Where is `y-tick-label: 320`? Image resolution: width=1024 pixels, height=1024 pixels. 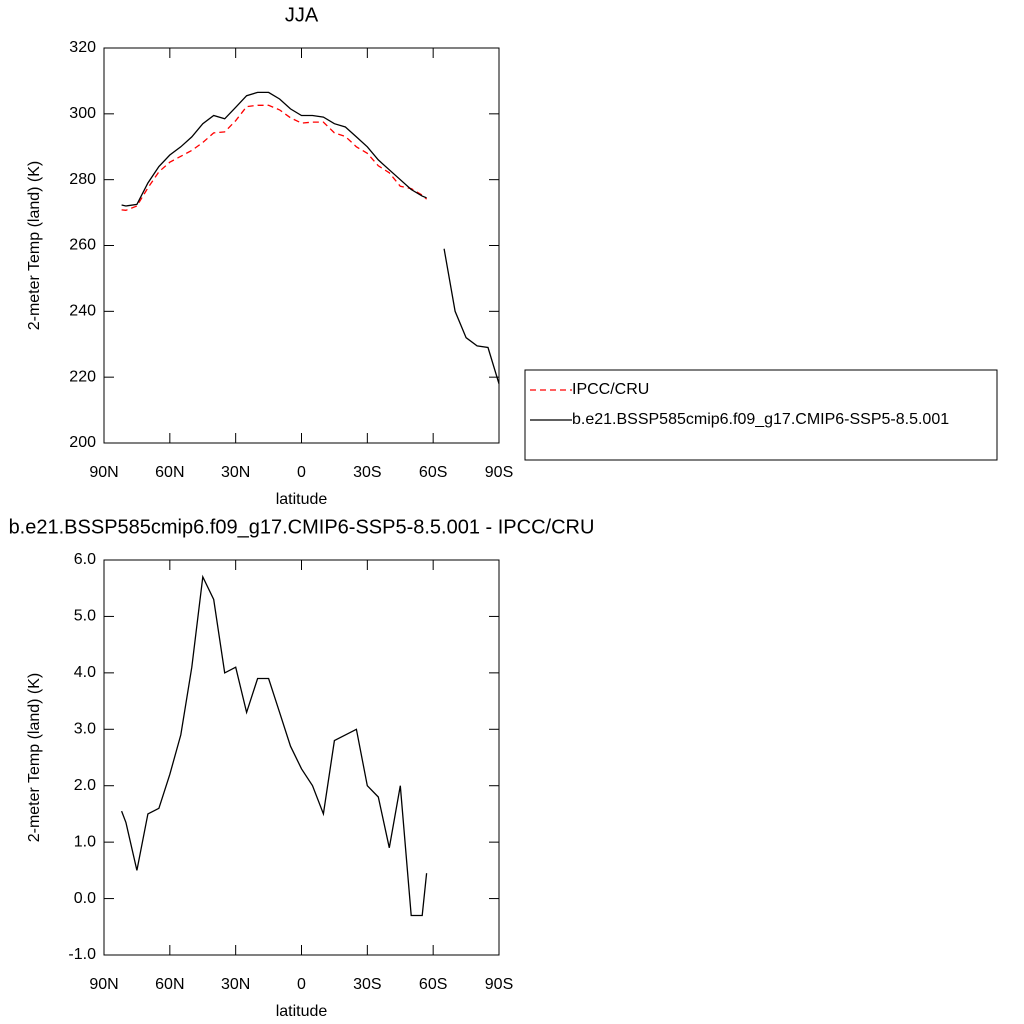 y-tick-label: 320 is located at coordinates (82, 47).